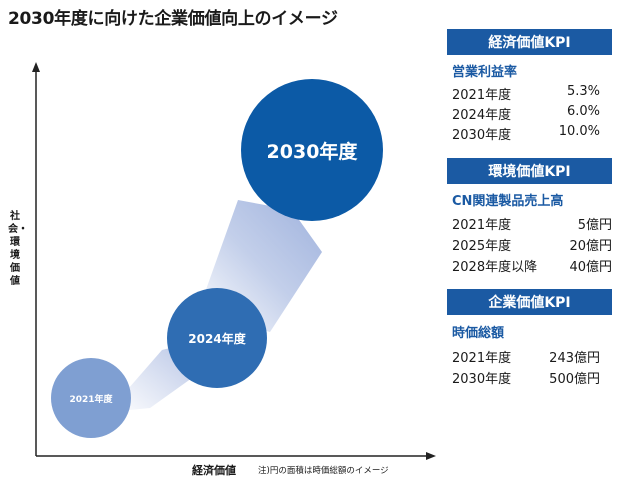  I want to click on y-axis-label: 社会・環境価値, so click(18, 249).